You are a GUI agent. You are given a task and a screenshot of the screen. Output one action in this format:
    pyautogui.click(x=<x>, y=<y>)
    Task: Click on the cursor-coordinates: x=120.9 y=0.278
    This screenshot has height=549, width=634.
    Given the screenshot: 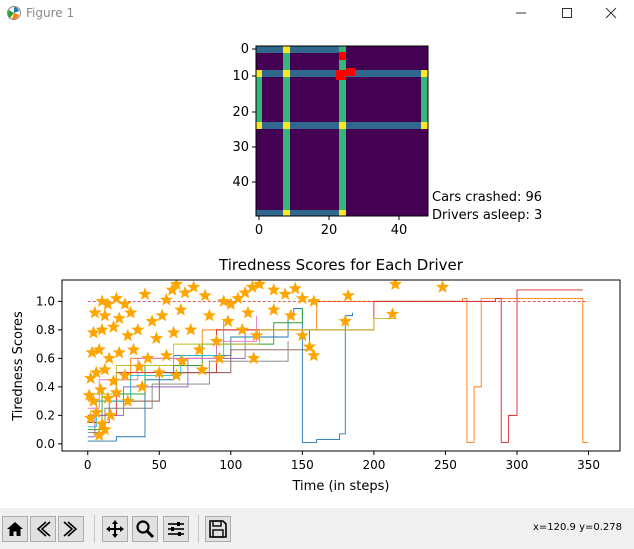 What is the action you would take?
    pyautogui.click(x=577, y=527)
    